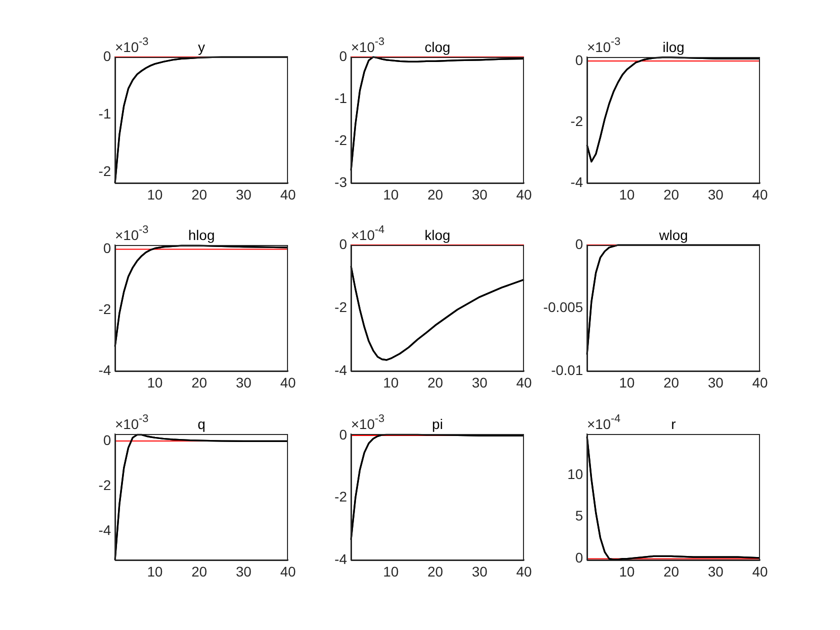 The image size is (840, 630). I want to click on chart-title: pi, so click(437, 424).